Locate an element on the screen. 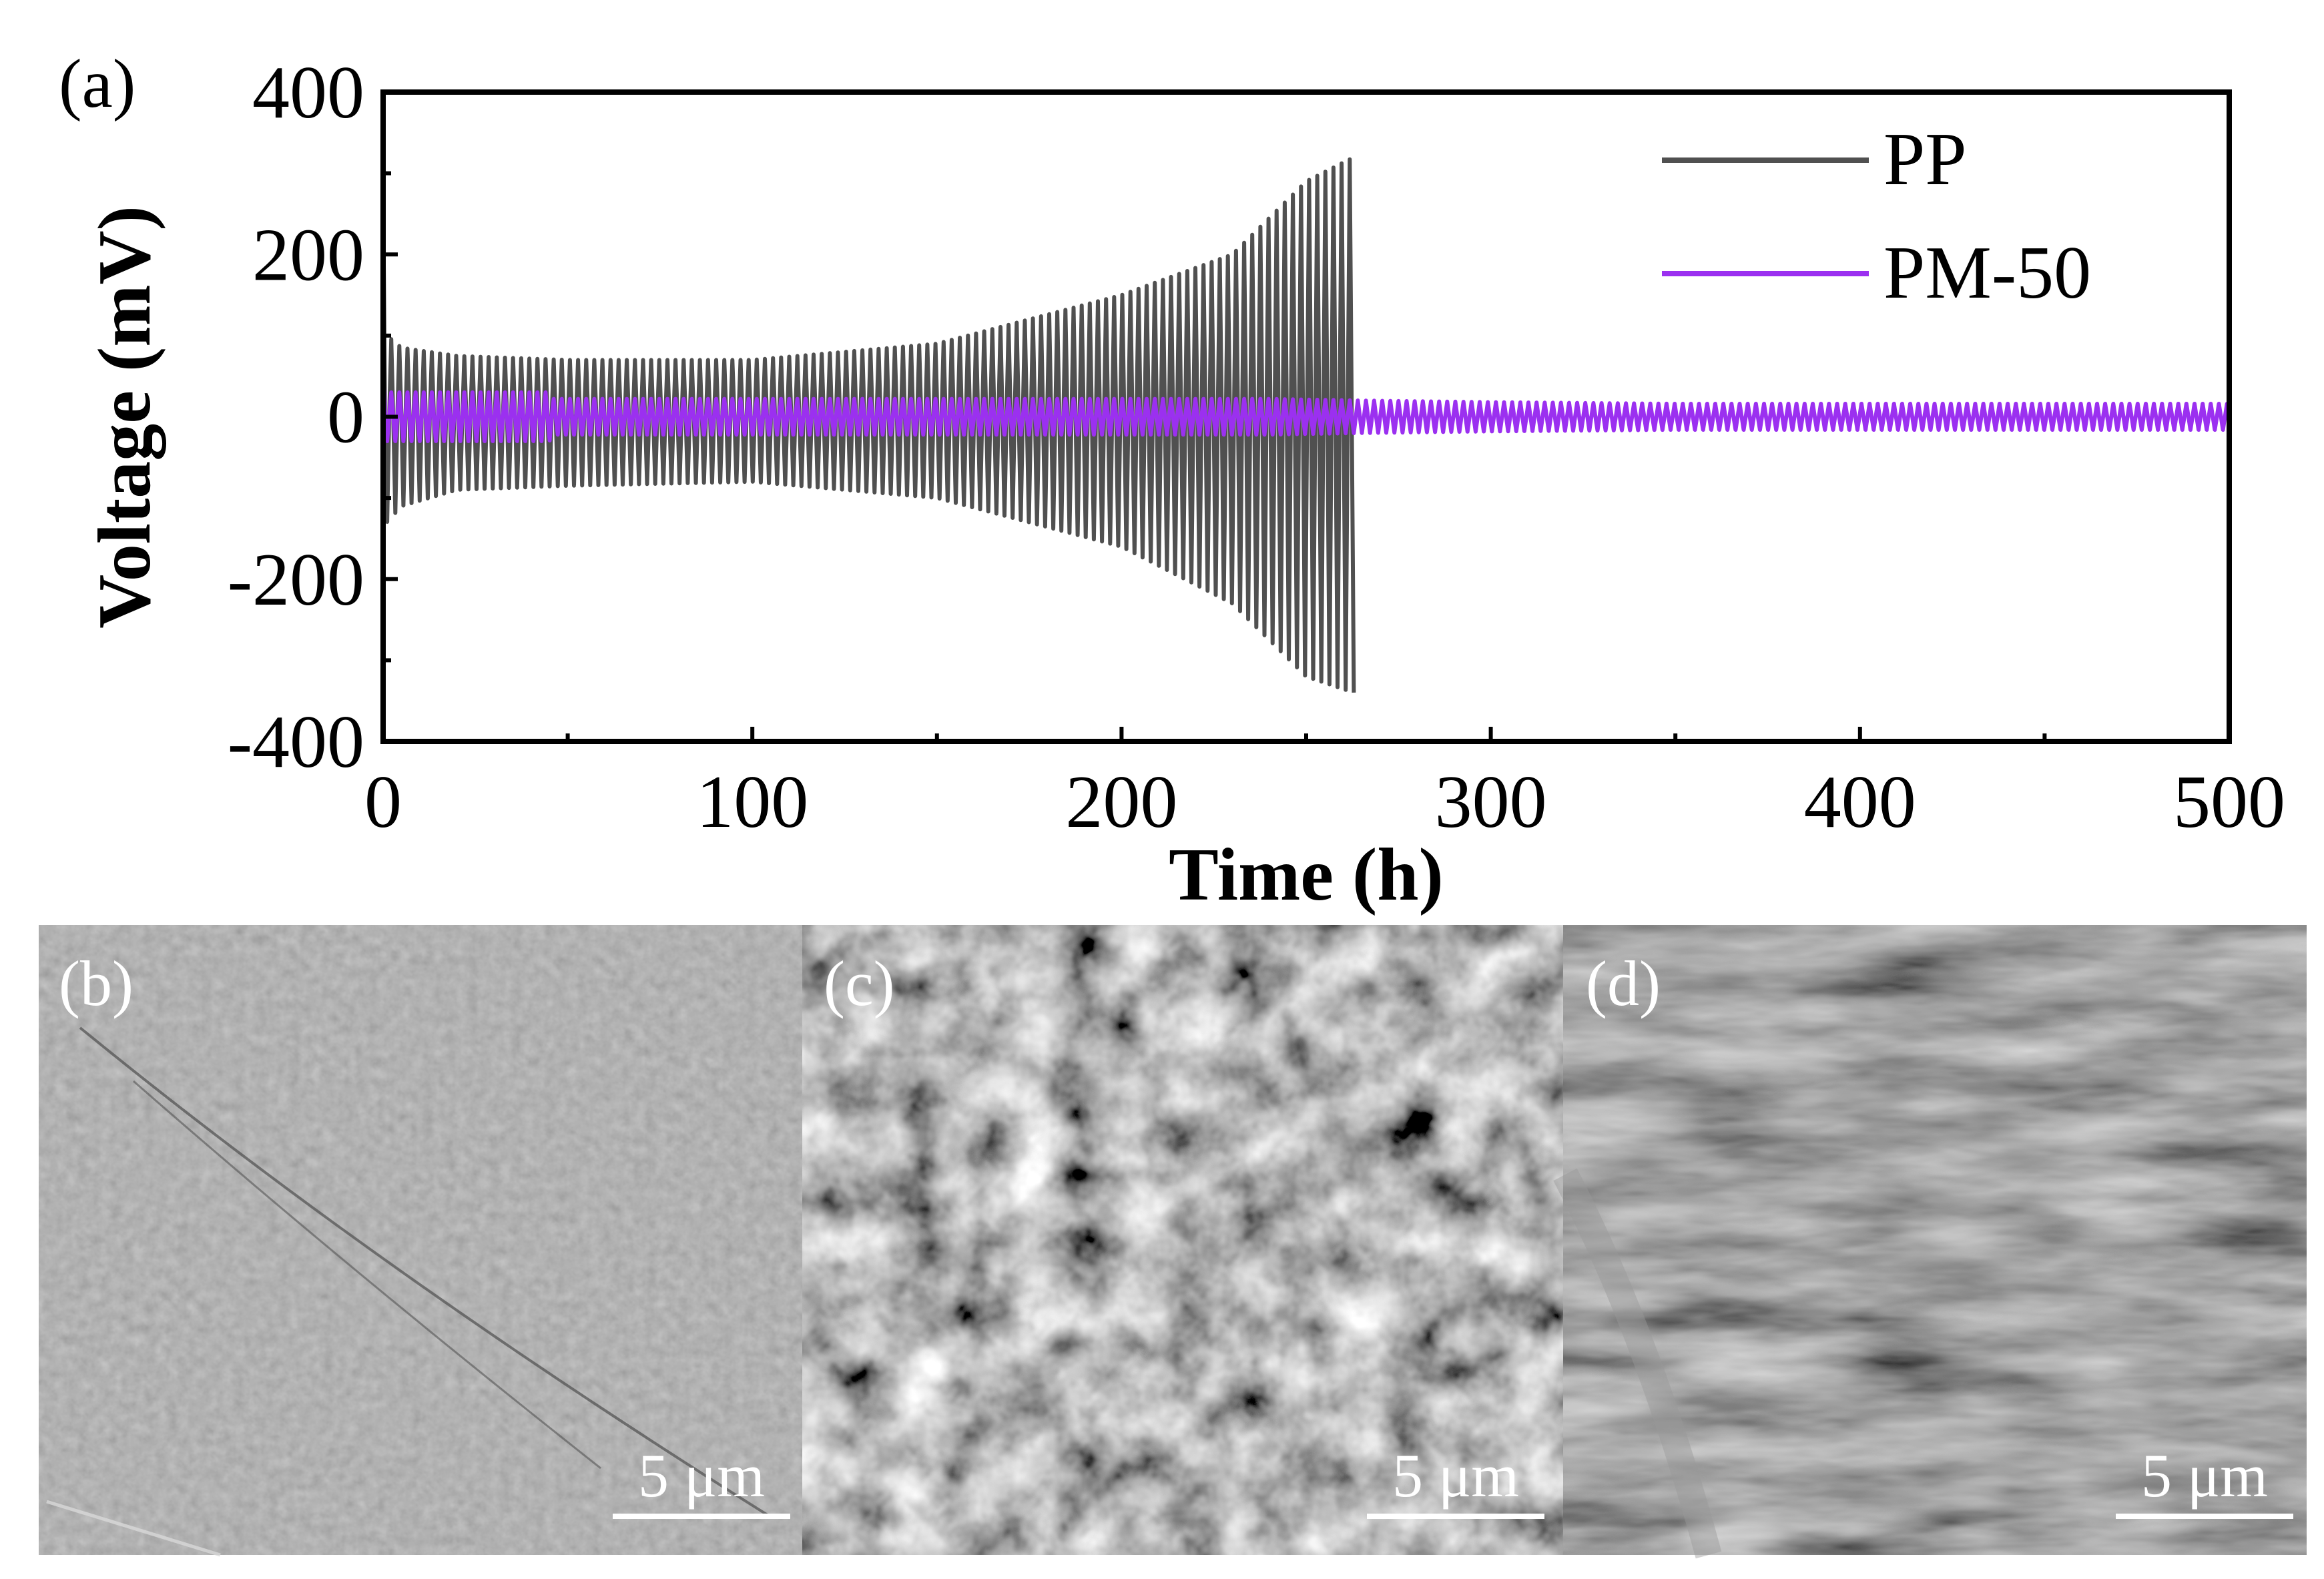 The height and width of the screenshot is (1579, 2324). x-tick-label: 300 is located at coordinates (1491, 802).